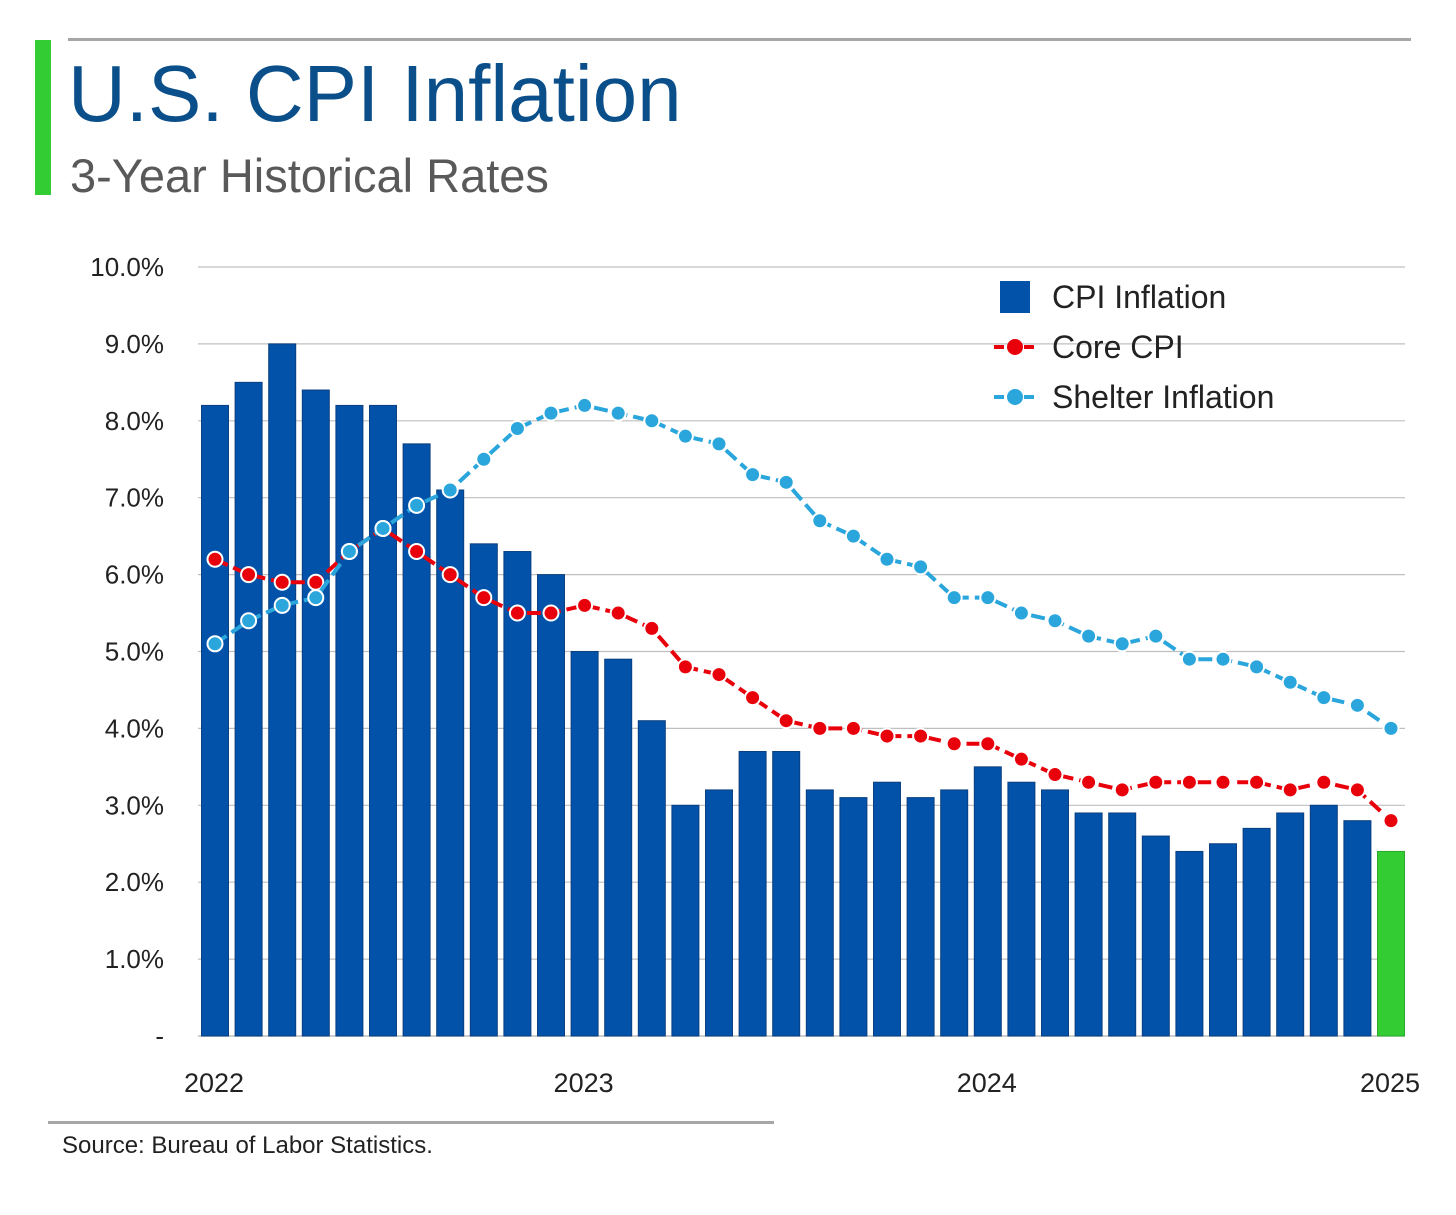 The image size is (1456, 1215). Describe the element at coordinates (584, 1083) in the screenshot. I see `x-tick-label: 2023` at that location.